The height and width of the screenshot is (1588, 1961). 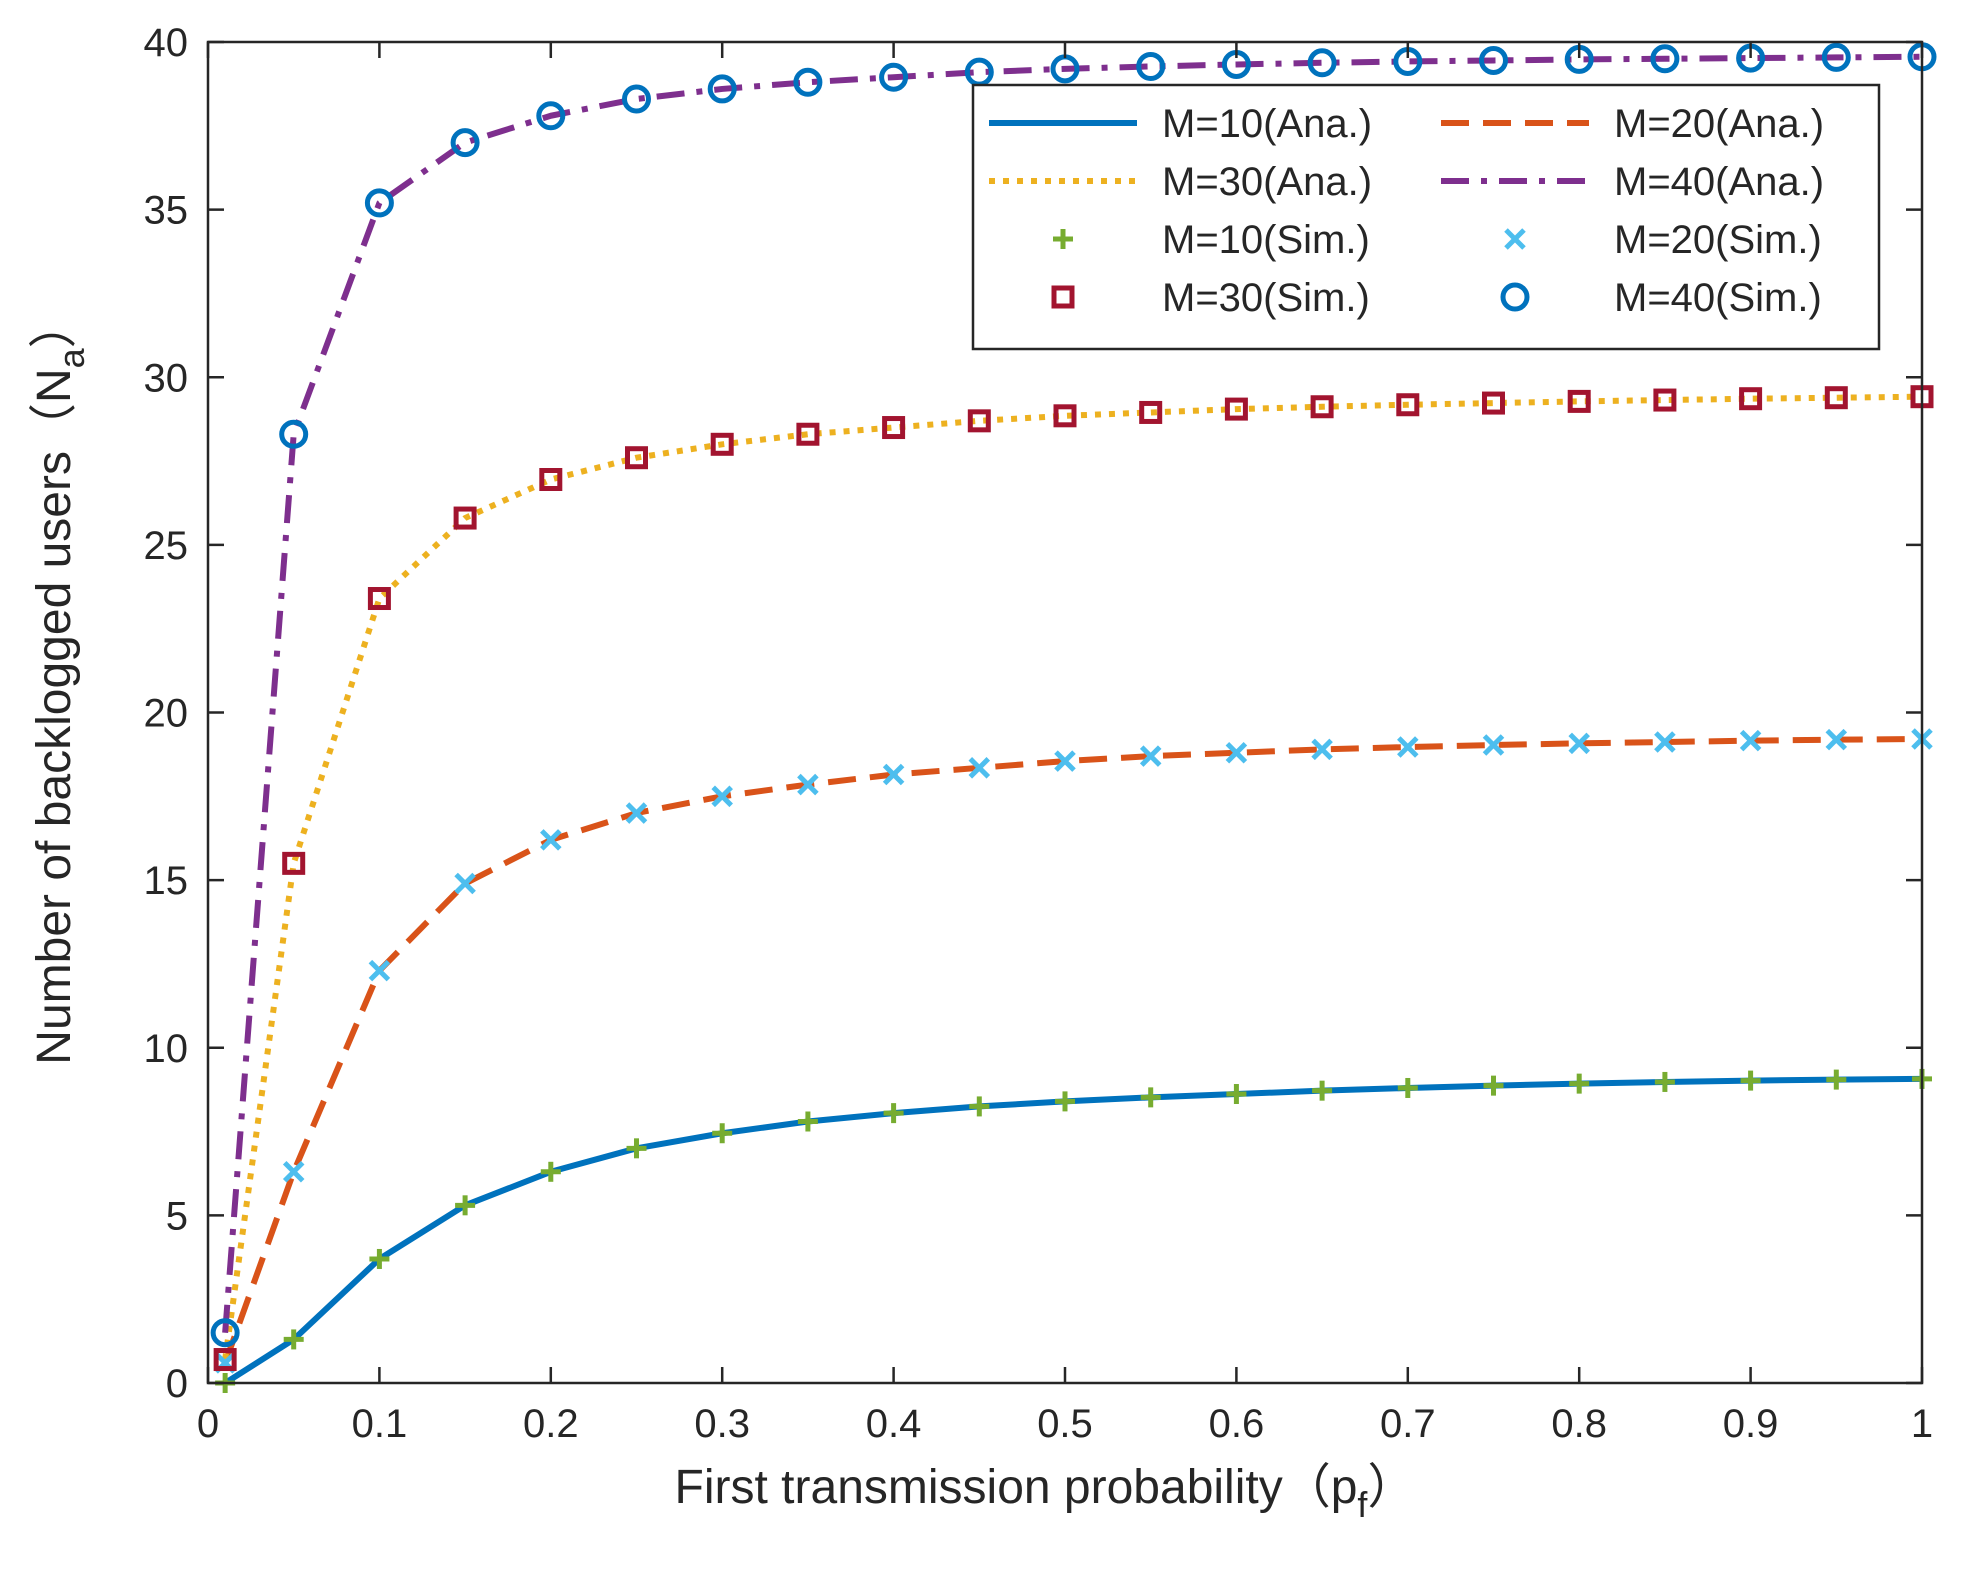 I want to click on y-axis-title-paren: （N, so click(x=54, y=409).